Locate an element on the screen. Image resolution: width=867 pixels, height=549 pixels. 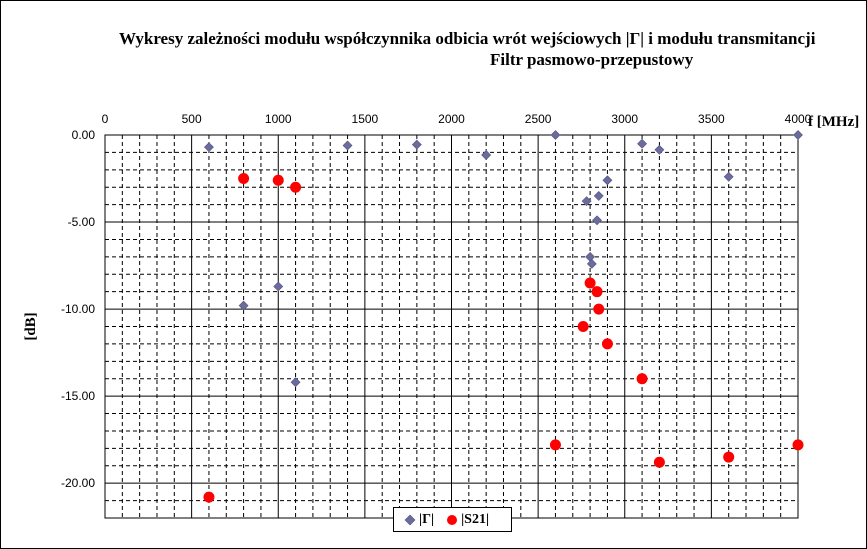
circle-marker-icon is located at coordinates (452, 519).